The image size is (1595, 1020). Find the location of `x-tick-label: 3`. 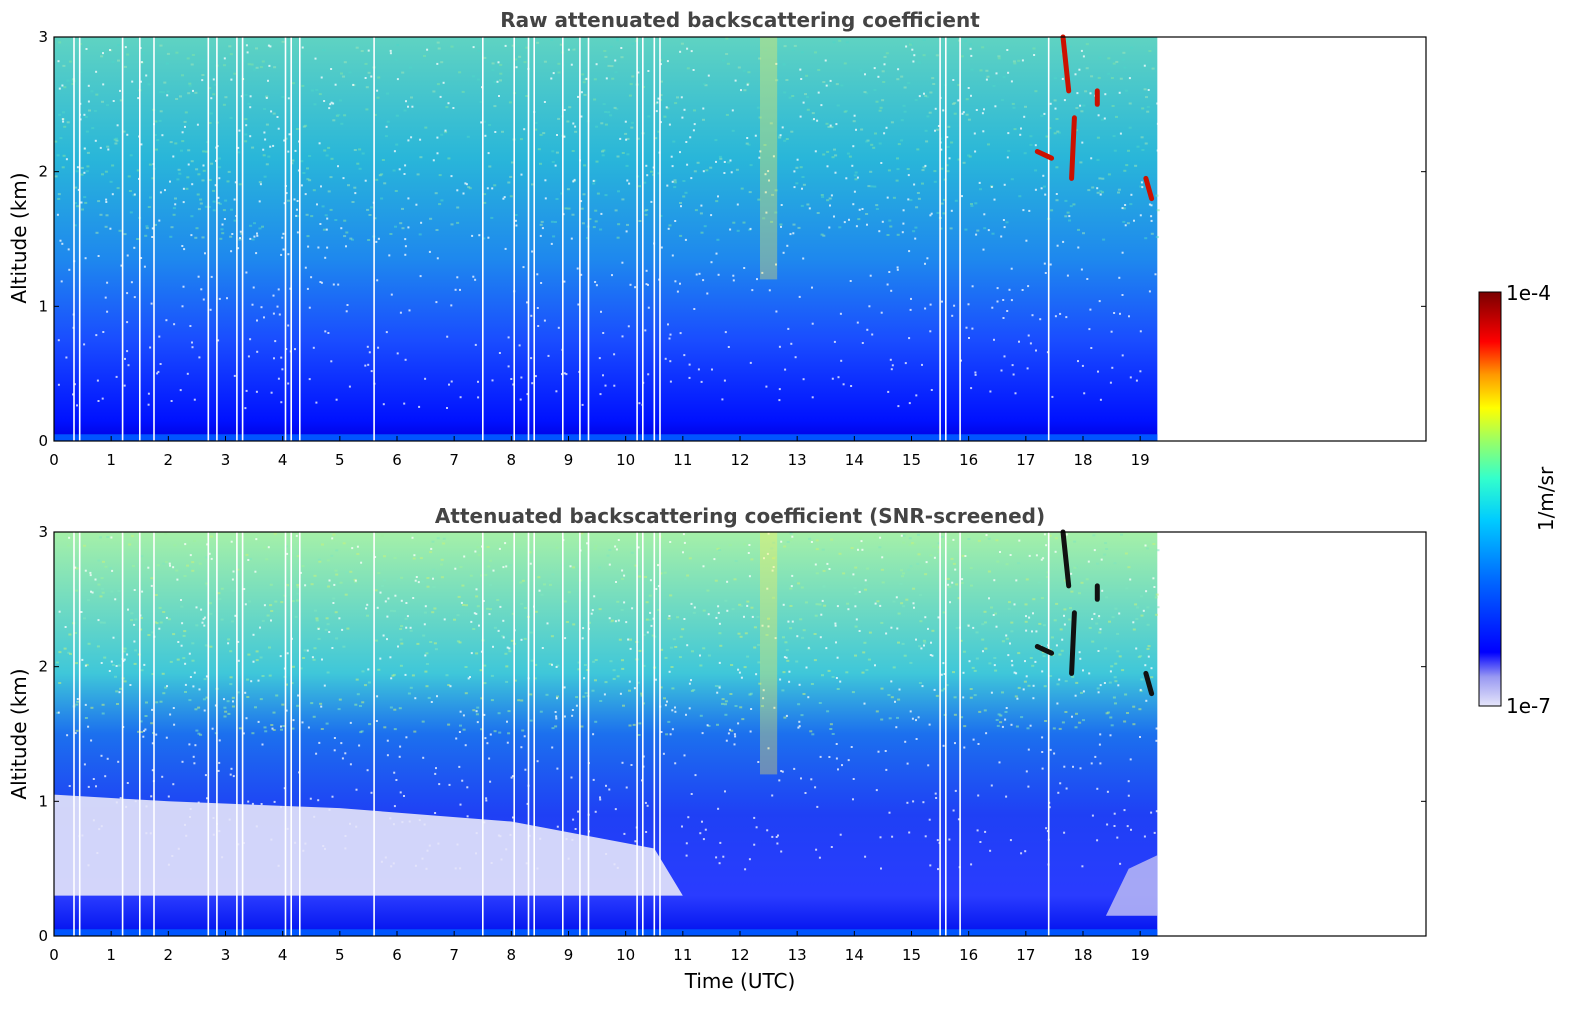

x-tick-label: 3 is located at coordinates (226, 460).